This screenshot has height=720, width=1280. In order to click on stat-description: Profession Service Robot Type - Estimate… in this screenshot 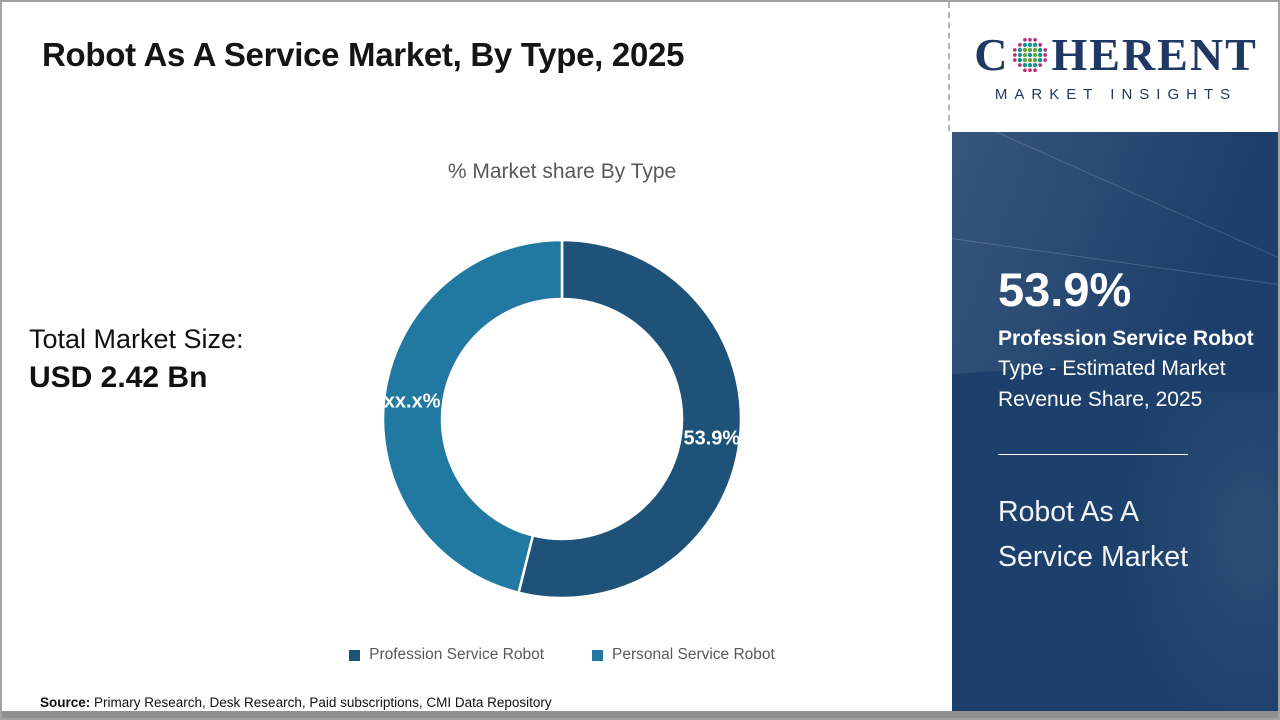, I will do `click(1128, 369)`.